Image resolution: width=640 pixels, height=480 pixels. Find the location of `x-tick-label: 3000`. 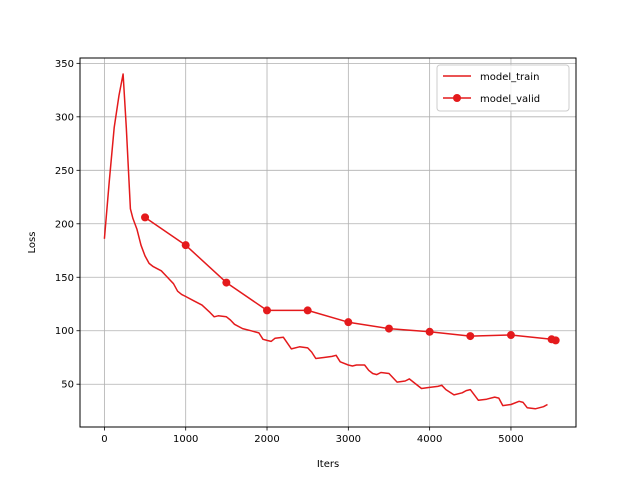

x-tick-label: 3000 is located at coordinates (348, 439).